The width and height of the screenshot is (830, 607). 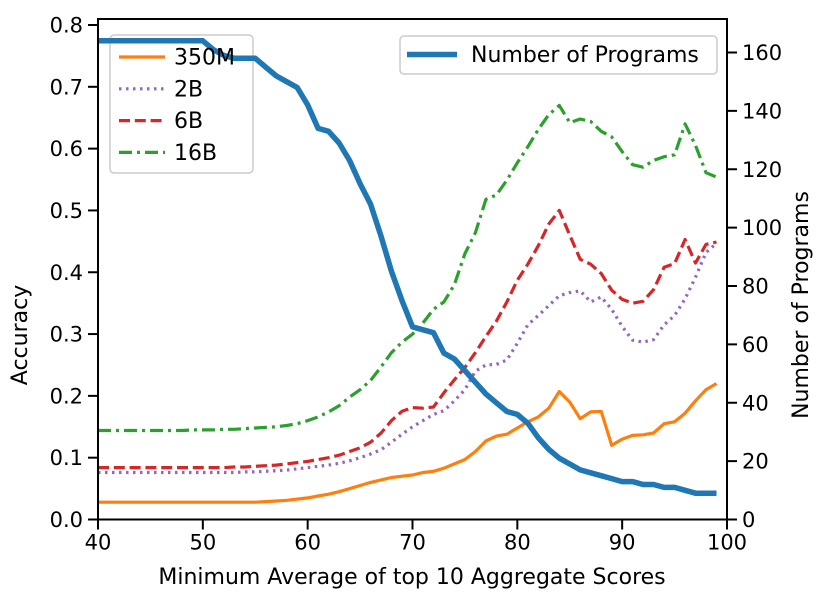 What do you see at coordinates (188, 89) in the screenshot?
I see `legend-label-2b: 2B` at bounding box center [188, 89].